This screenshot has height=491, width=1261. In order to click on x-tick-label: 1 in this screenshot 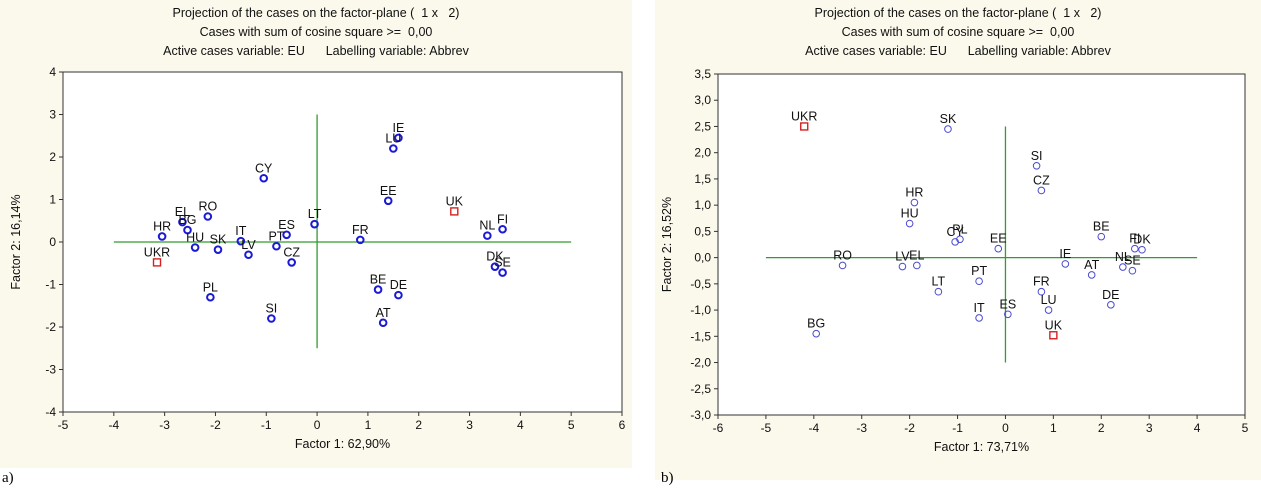, I will do `click(1053, 428)`.